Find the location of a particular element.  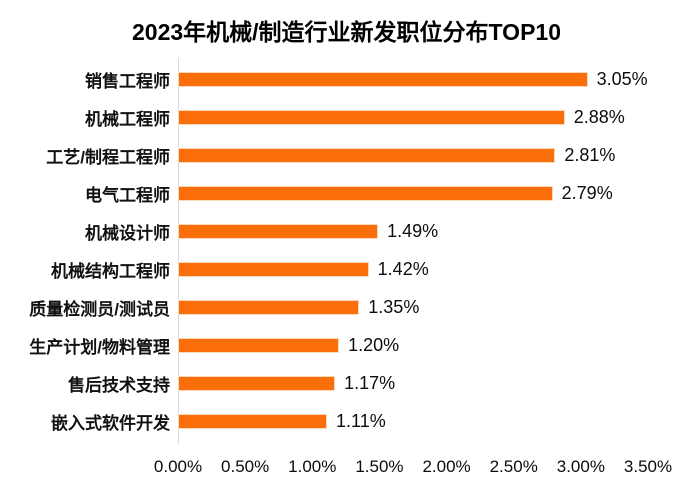

bar-row: 销售工程师 3.05% is located at coordinates (346, 79).